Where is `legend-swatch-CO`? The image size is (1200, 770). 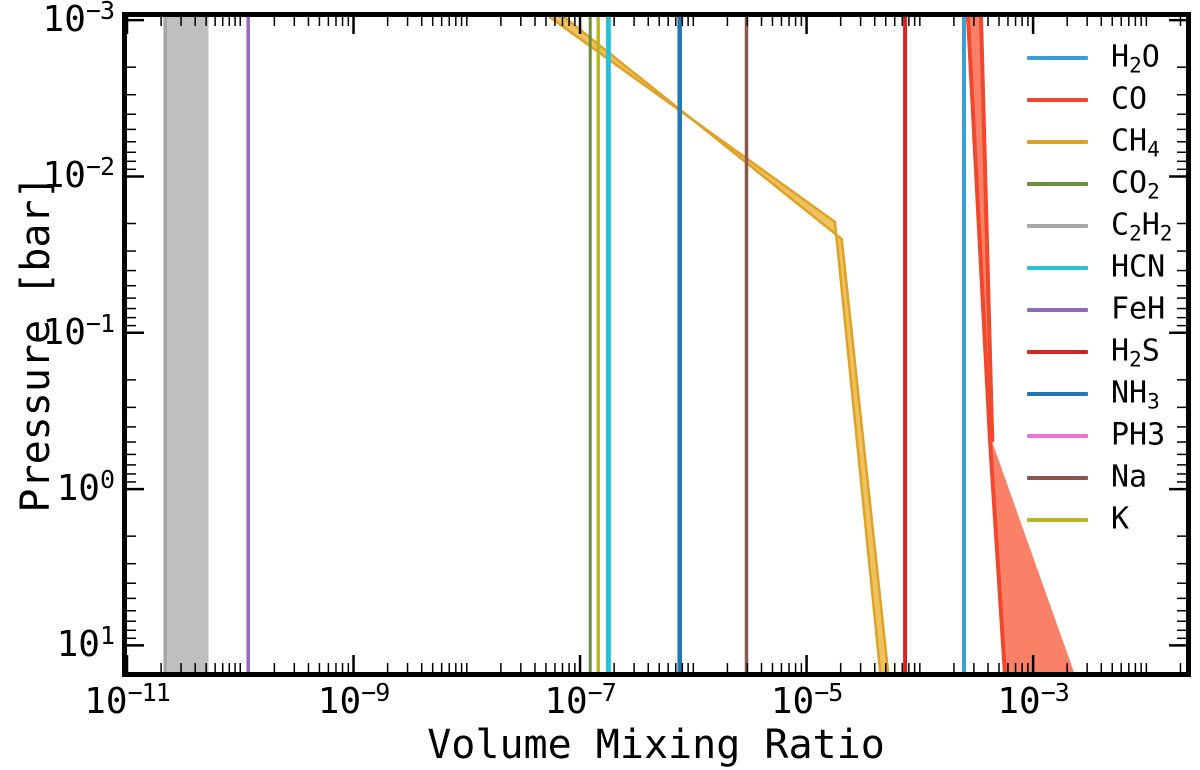 legend-swatch-CO is located at coordinates (1057, 100).